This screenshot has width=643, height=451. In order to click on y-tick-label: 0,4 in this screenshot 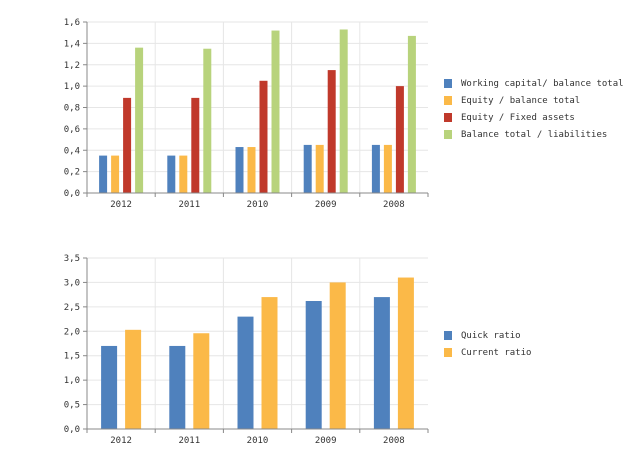, I will do `click(72, 151)`.